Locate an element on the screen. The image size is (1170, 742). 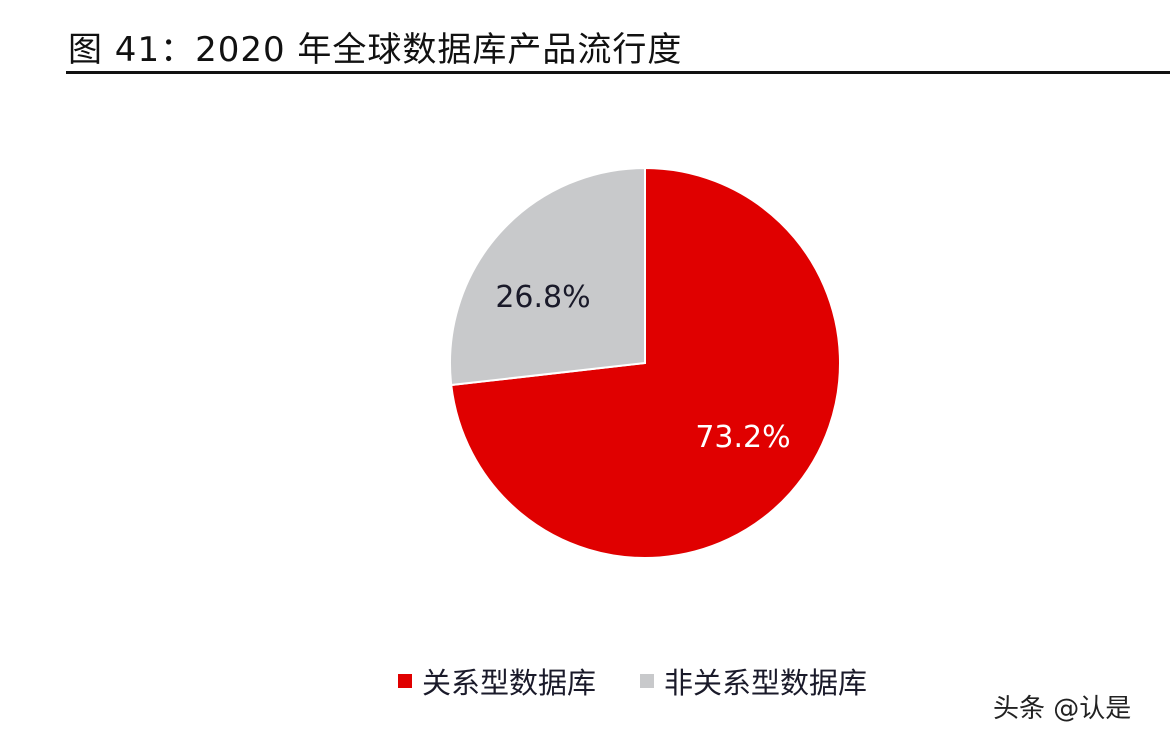
pie-slice-nonrelational is located at coordinates (547, 276).